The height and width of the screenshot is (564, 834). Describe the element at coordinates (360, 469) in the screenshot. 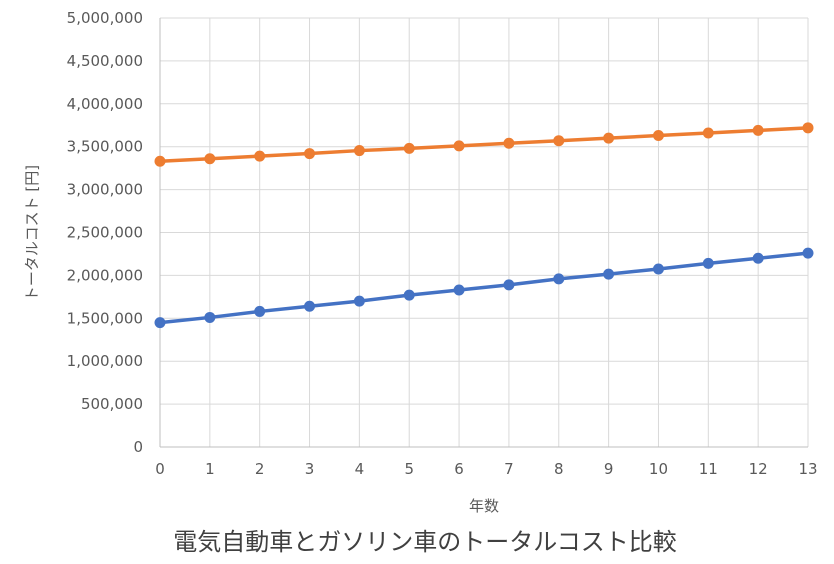

I see `x-tick-label: 4` at that location.